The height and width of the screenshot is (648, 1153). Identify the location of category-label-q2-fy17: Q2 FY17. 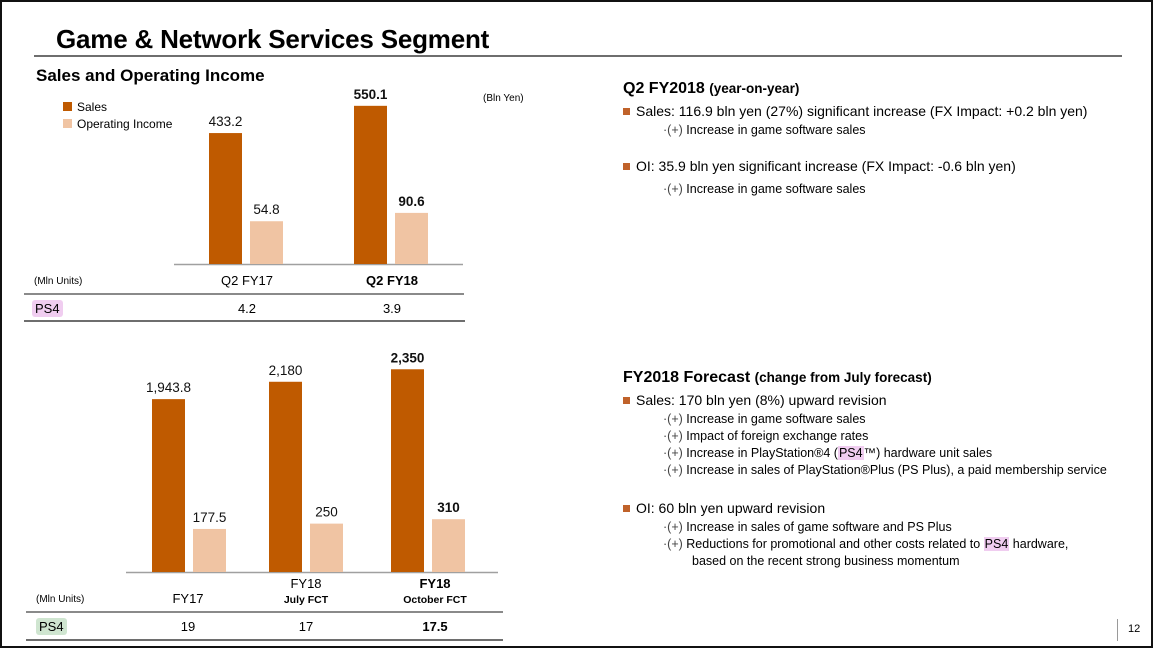
(247, 280).